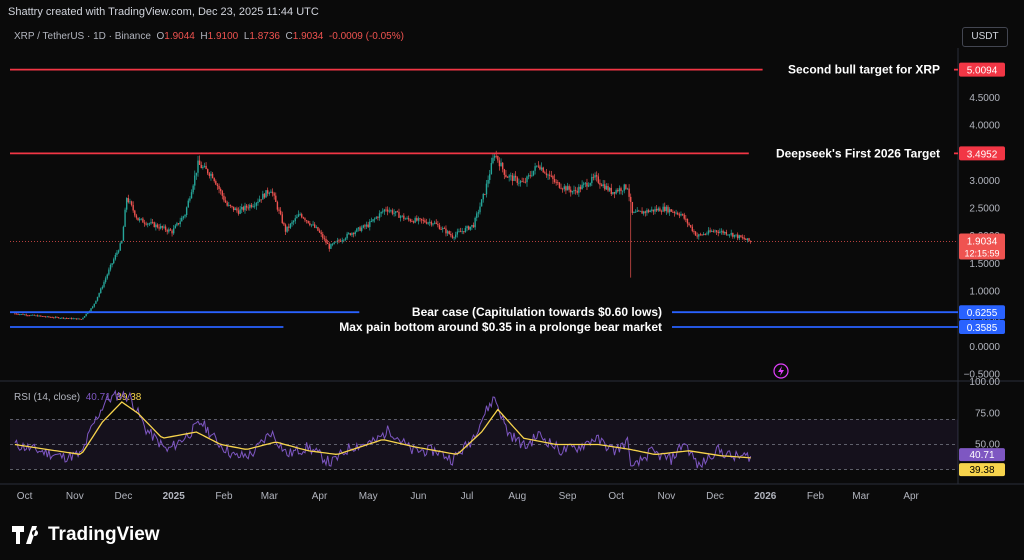 The height and width of the screenshot is (560, 1024). What do you see at coordinates (984, 291) in the screenshot?
I see `price-axis-tick: 1.0000` at bounding box center [984, 291].